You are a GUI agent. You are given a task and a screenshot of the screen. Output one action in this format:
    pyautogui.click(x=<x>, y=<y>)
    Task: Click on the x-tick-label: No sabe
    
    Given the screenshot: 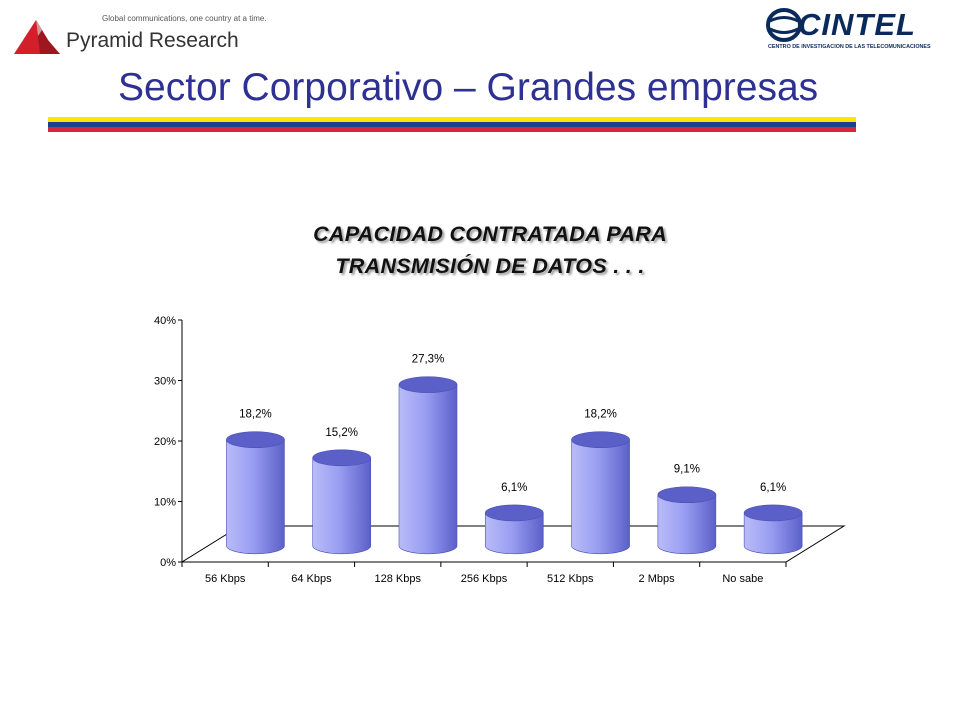 What is the action you would take?
    pyautogui.click(x=742, y=579)
    